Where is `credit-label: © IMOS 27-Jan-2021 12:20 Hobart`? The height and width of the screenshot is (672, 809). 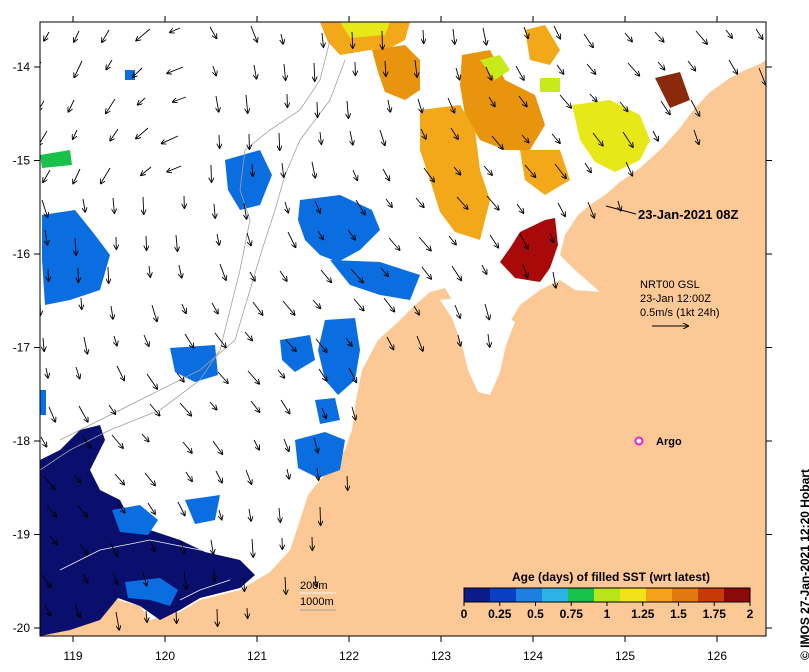
credit-label: © IMOS 27-Jan-2021 12:20 Hobart is located at coordinates (803, 564).